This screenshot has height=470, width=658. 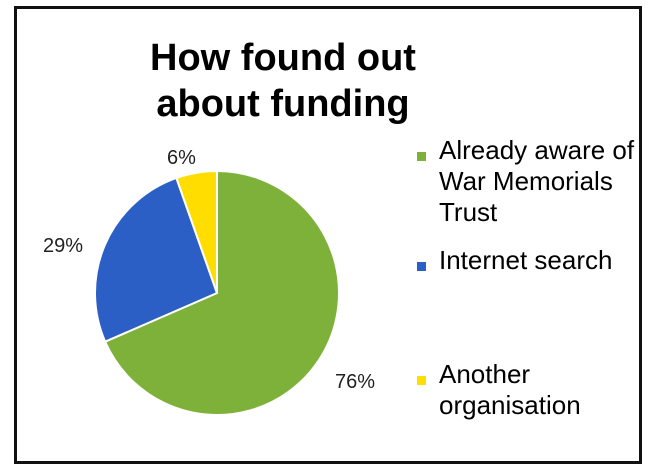 What do you see at coordinates (63, 246) in the screenshot?
I see `data-label-internet-search: 29%` at bounding box center [63, 246].